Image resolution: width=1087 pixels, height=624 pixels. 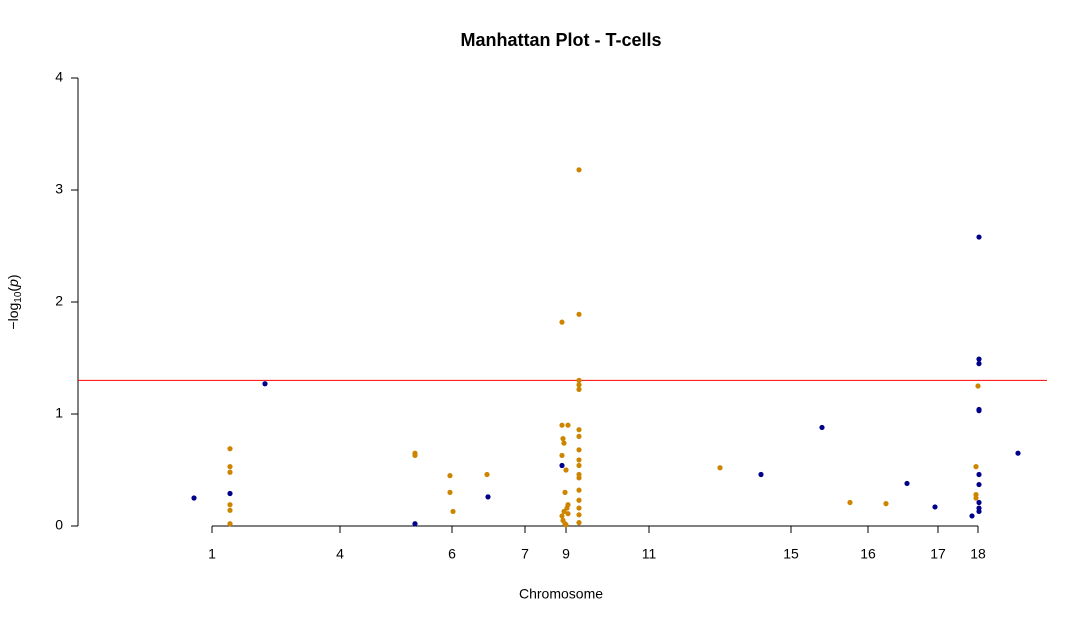 What do you see at coordinates (649, 554) in the screenshot?
I see `x-tick-label: 11` at bounding box center [649, 554].